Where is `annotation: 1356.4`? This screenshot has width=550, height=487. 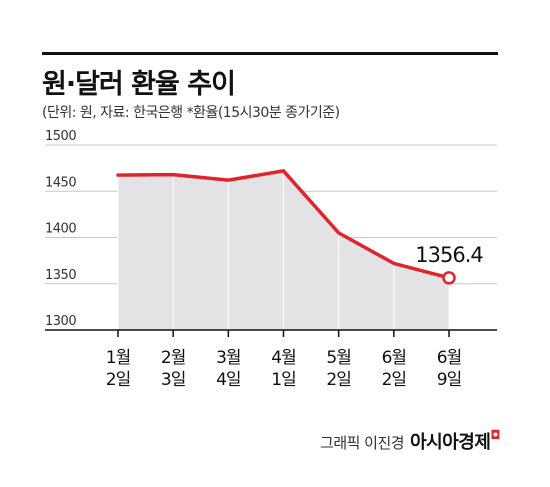
annotation: 1356.4 is located at coordinates (449, 264).